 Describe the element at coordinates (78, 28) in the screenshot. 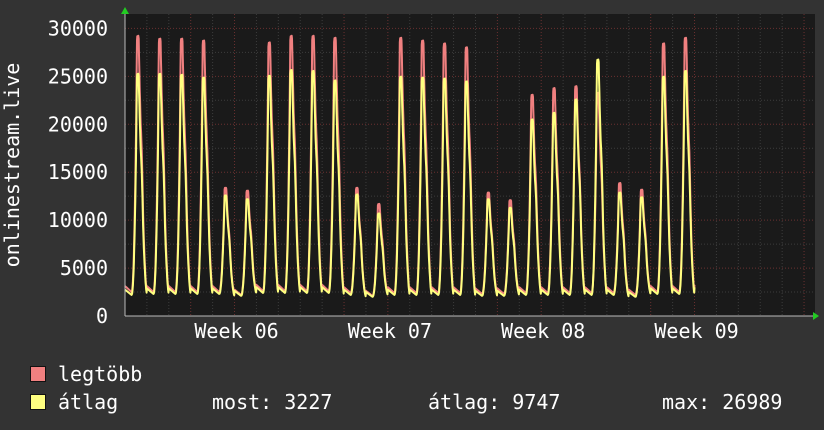

I see `y-tick-label: 30000` at that location.